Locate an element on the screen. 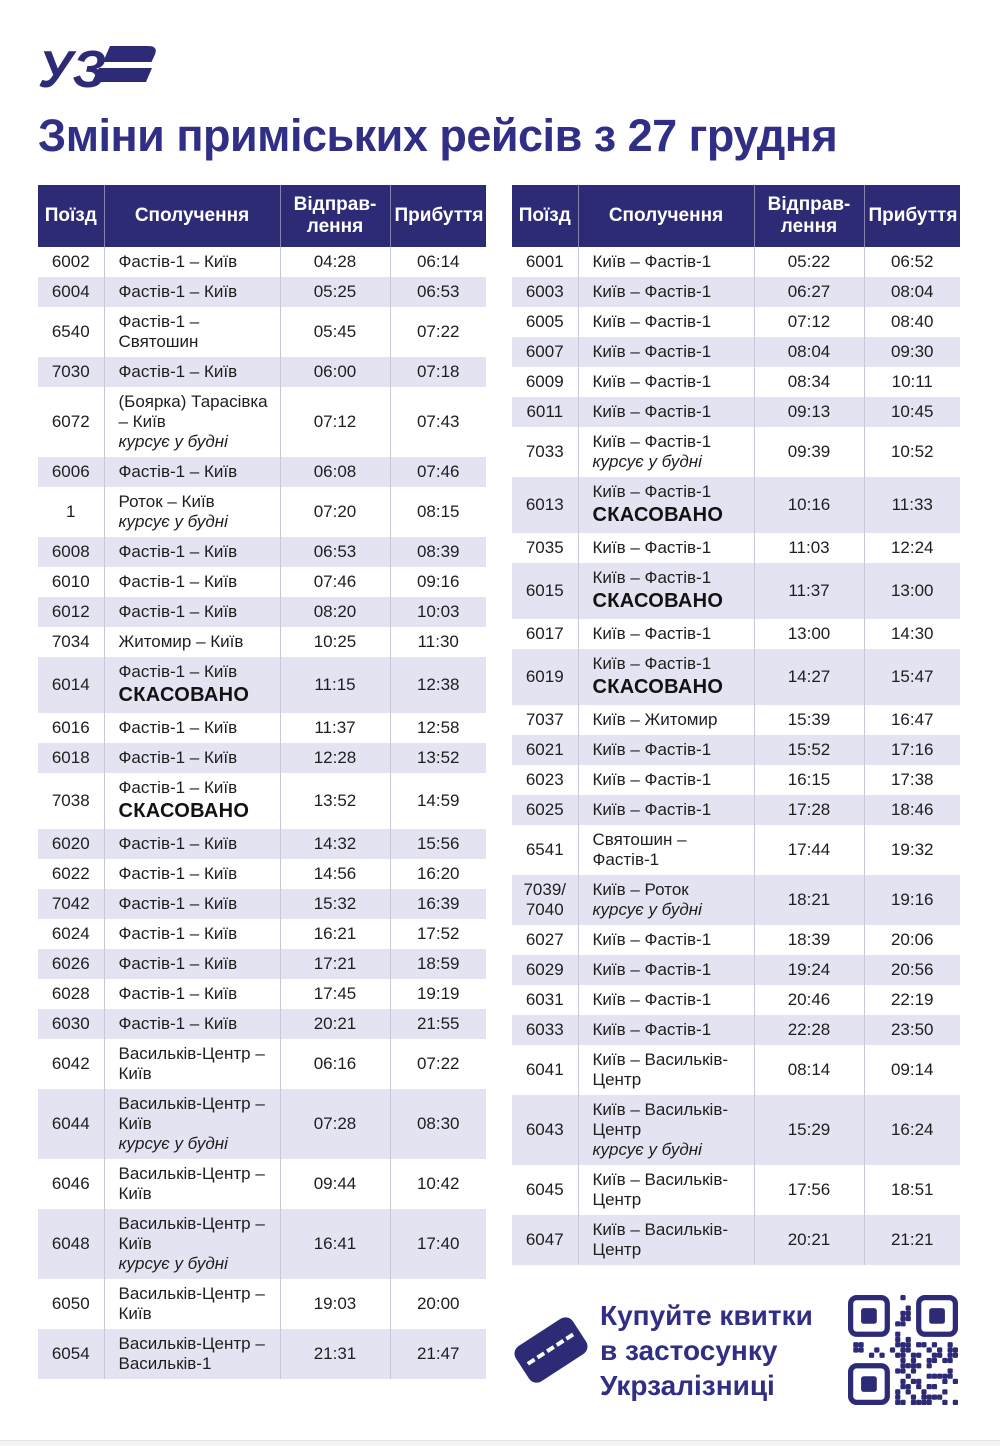  train-number: 6003 is located at coordinates (545, 292).